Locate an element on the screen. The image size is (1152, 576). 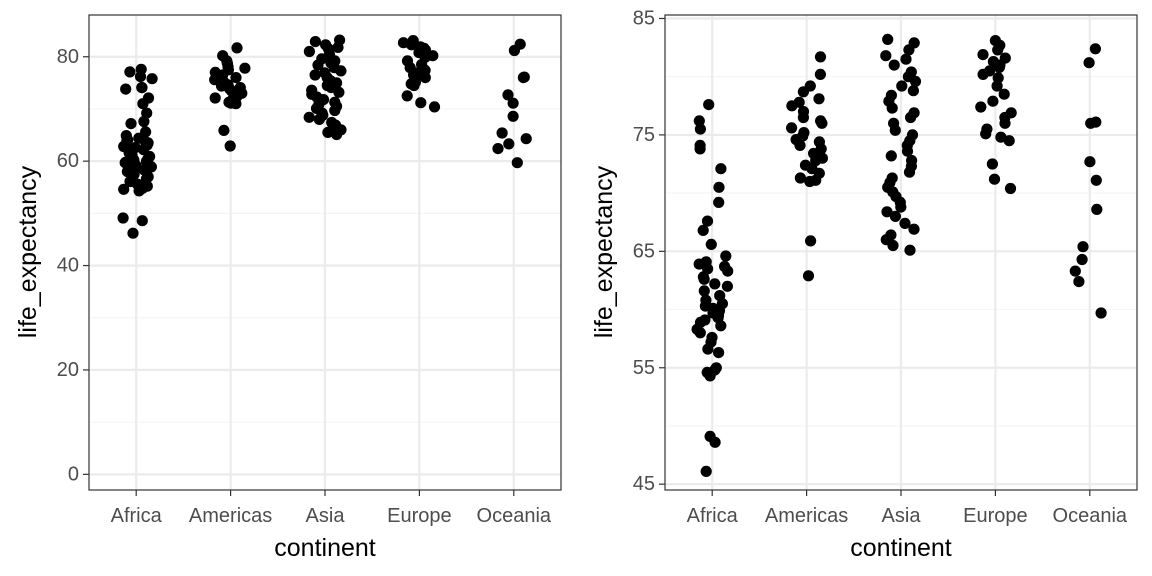
x-tick-label-oceania: Oceania is located at coordinates (514, 516).